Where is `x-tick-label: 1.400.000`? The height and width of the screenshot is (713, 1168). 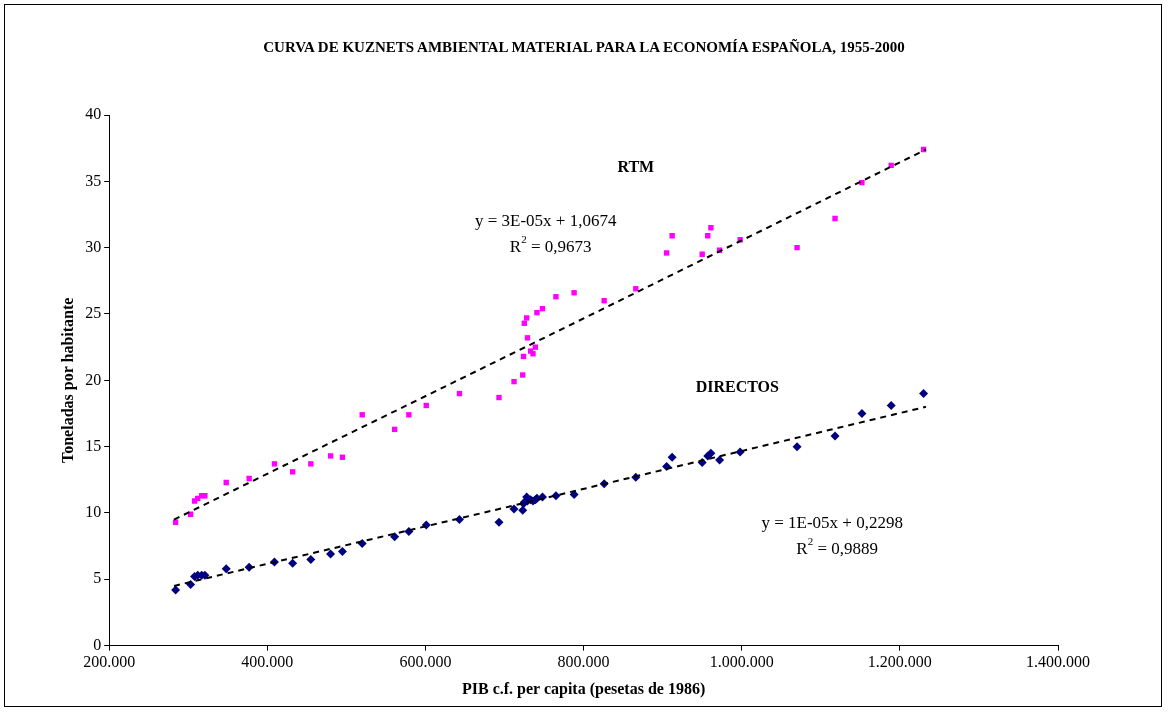 x-tick-label: 1.400.000 is located at coordinates (1058, 662).